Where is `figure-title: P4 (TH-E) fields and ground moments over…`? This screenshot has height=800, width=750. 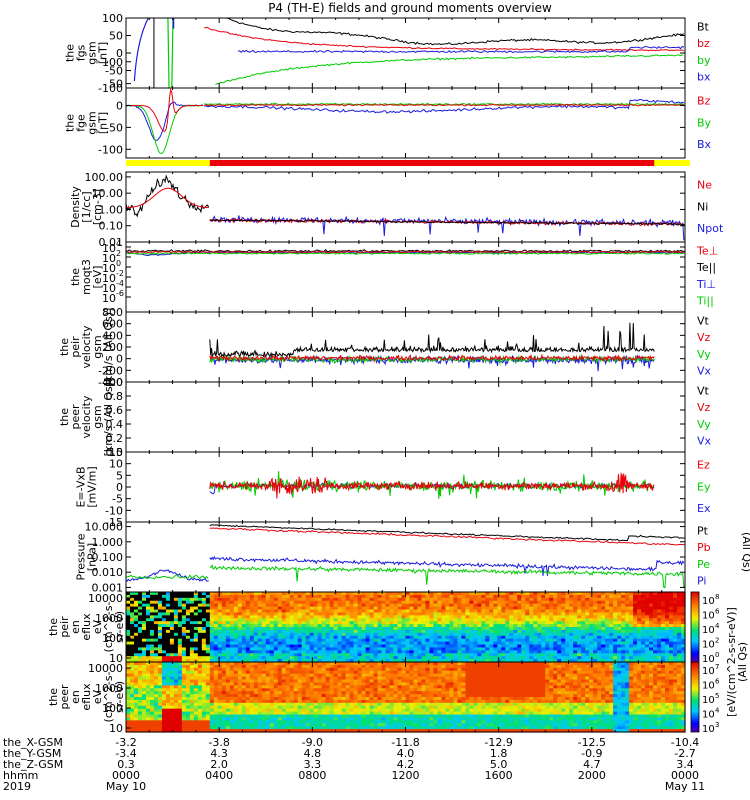 figure-title: P4 (TH-E) fields and ground moments over… is located at coordinates (410, 8).